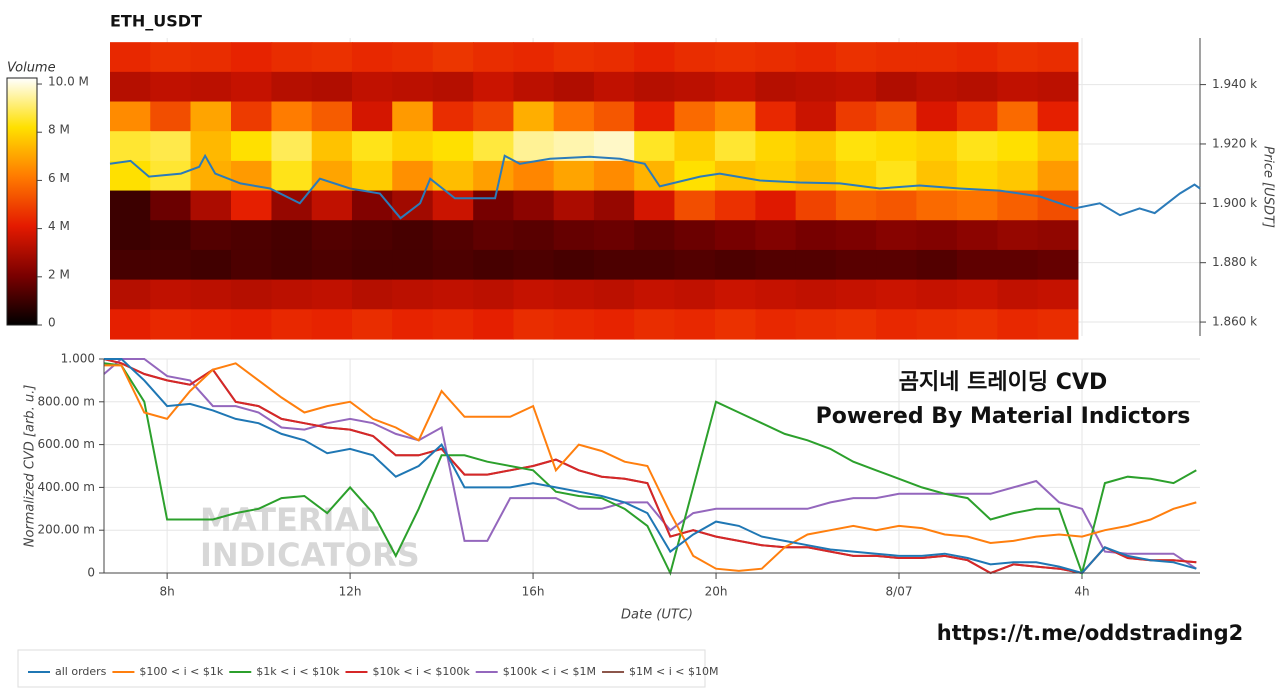 Image resolution: width=1280 pixels, height=692 pixels. What do you see at coordinates (1003, 416) in the screenshot?
I see `annotation: Powered By Material Indictors` at bounding box center [1003, 416].